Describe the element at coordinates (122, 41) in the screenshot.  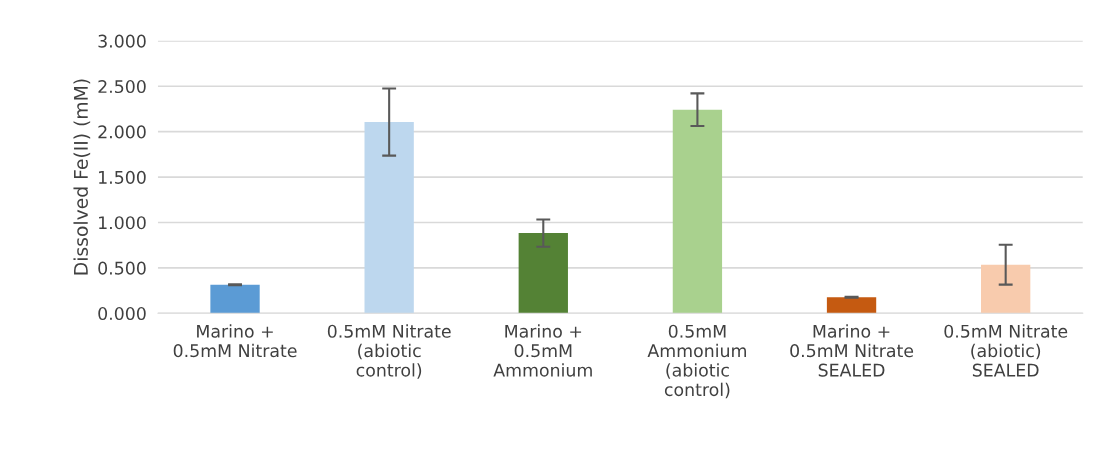
I see `y-tick-label: 3.000` at that location.